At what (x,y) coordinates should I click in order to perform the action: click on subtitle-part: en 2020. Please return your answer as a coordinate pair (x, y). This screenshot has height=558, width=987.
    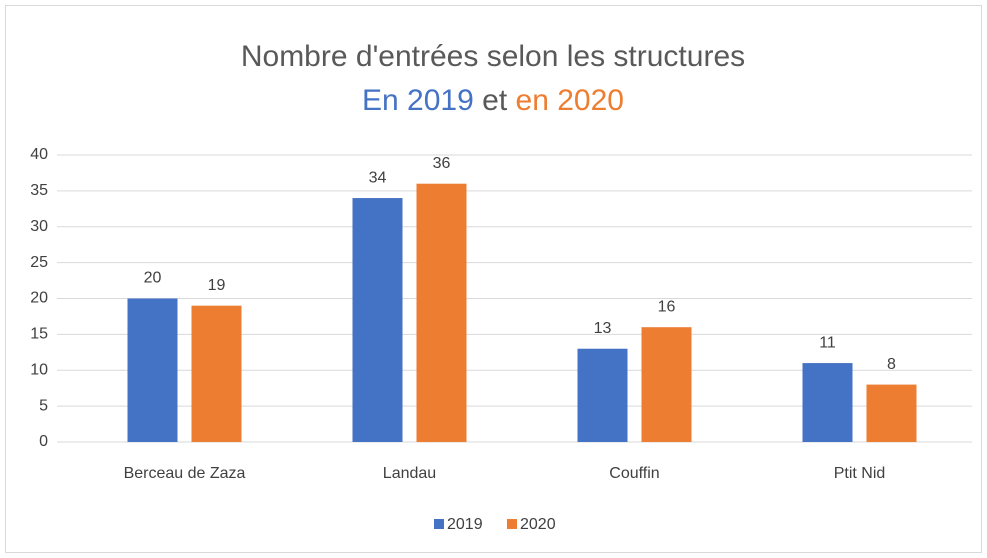
    Looking at the image, I should click on (570, 100).